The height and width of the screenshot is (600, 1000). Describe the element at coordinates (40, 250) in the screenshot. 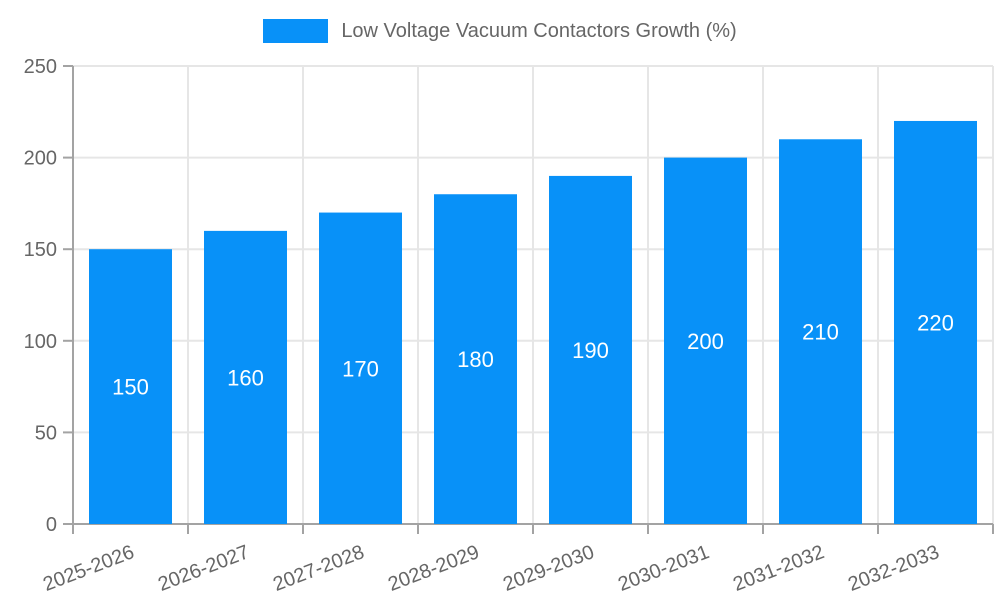

I see `y-axis-tick-label: 150` at that location.